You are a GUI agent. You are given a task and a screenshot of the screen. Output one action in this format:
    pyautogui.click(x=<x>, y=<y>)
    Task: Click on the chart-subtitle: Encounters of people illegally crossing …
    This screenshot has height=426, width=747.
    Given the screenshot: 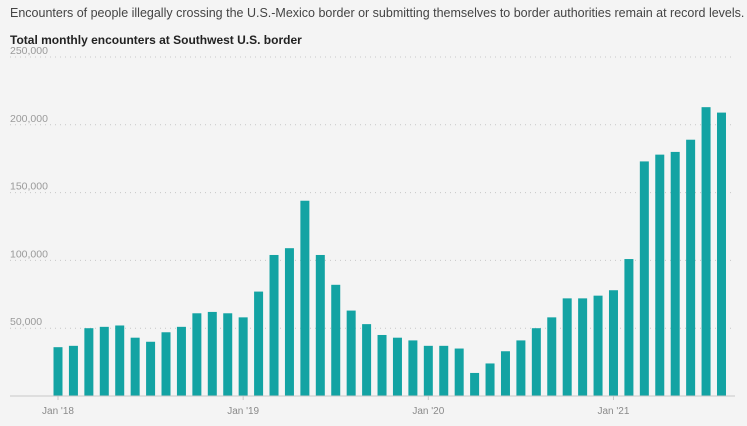 What is the action you would take?
    pyautogui.click(x=377, y=13)
    